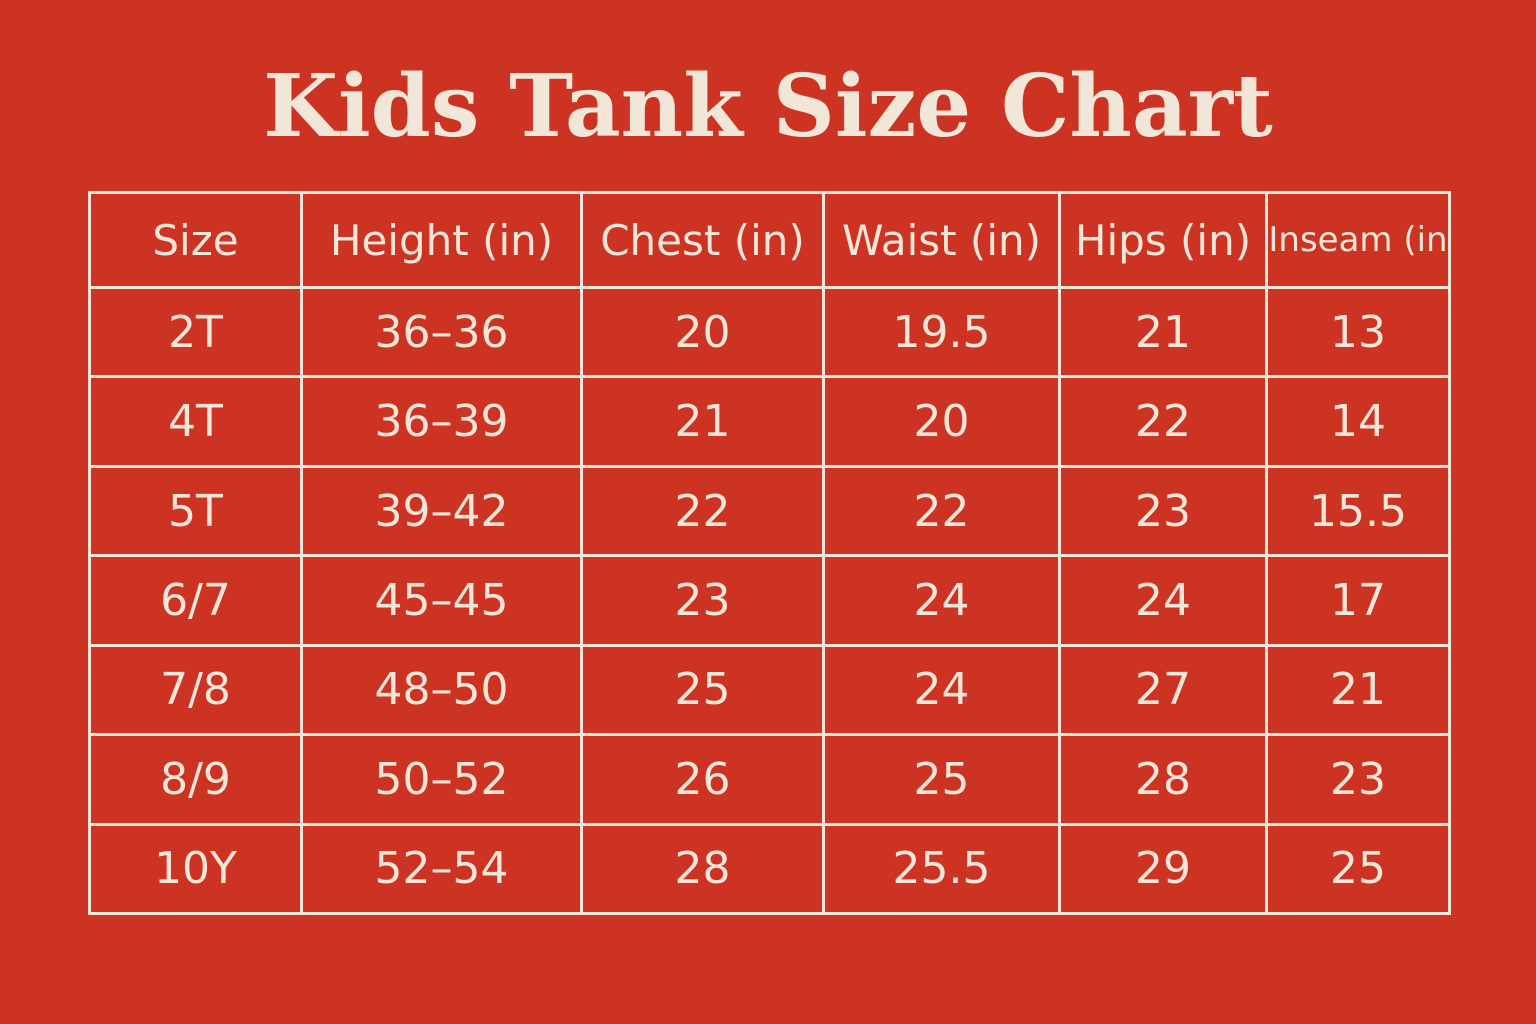 The image size is (1536, 1024). I want to click on cell-size: 8/9, so click(195, 779).